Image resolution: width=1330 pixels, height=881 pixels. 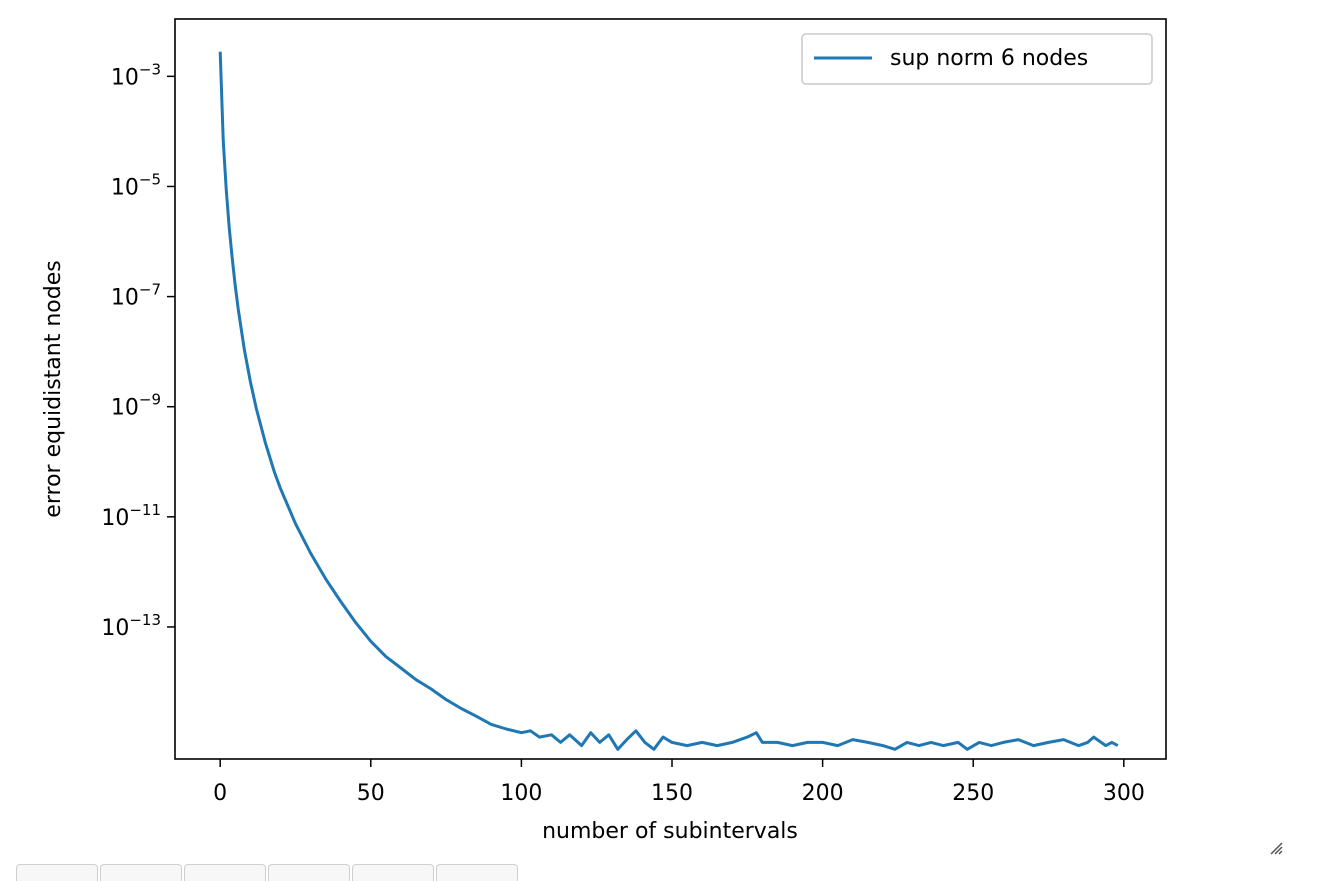 I want to click on y-axis-label: error equidistant nodes, so click(x=53, y=388).